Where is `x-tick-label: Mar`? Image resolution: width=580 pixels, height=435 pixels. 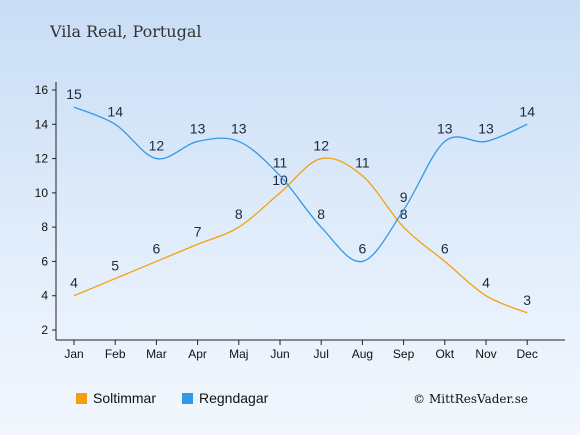 x-tick-label: Mar is located at coordinates (156, 354).